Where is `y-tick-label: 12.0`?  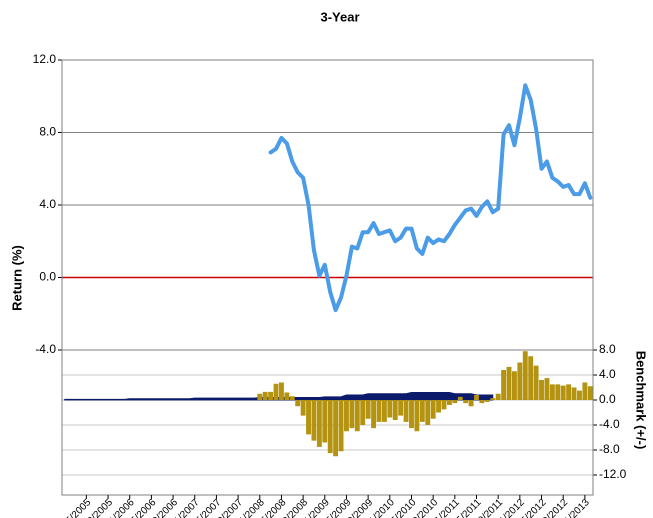
y-tick-label: 12.0 is located at coordinates (45, 59).